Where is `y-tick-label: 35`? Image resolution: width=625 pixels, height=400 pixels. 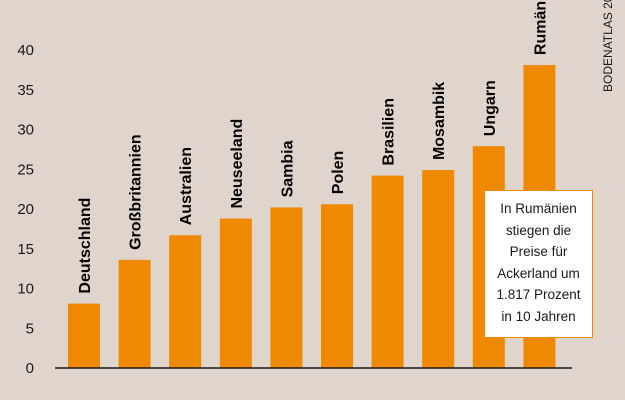
y-tick-label: 35 is located at coordinates (25, 90).